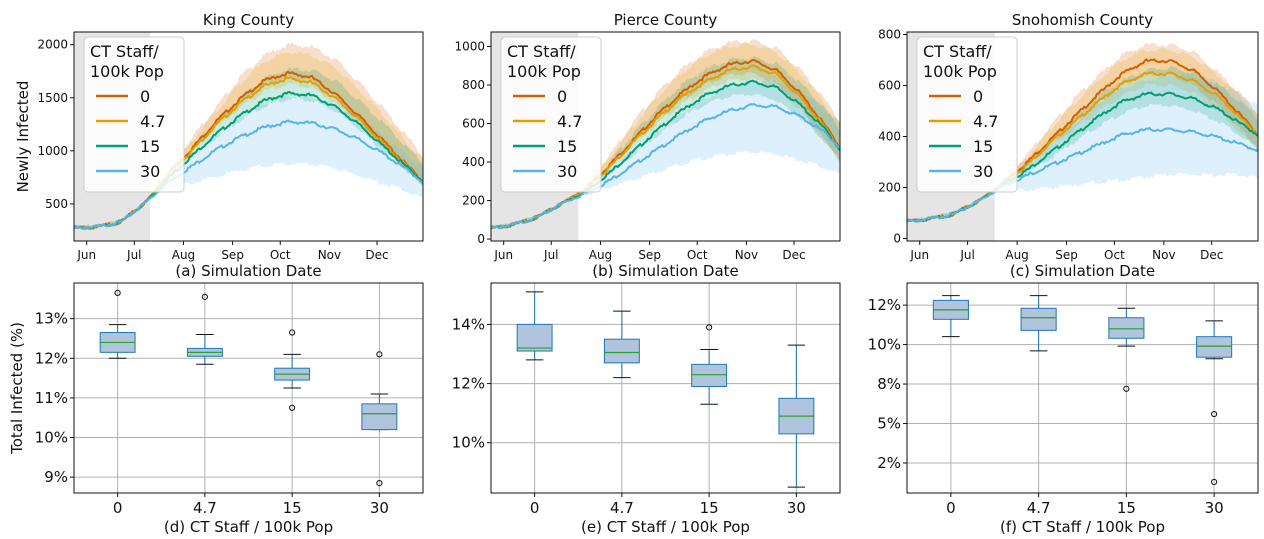 The image size is (1264, 539). What do you see at coordinates (51, 398) in the screenshot?
I see `y-tick-label: 11%` at bounding box center [51, 398].